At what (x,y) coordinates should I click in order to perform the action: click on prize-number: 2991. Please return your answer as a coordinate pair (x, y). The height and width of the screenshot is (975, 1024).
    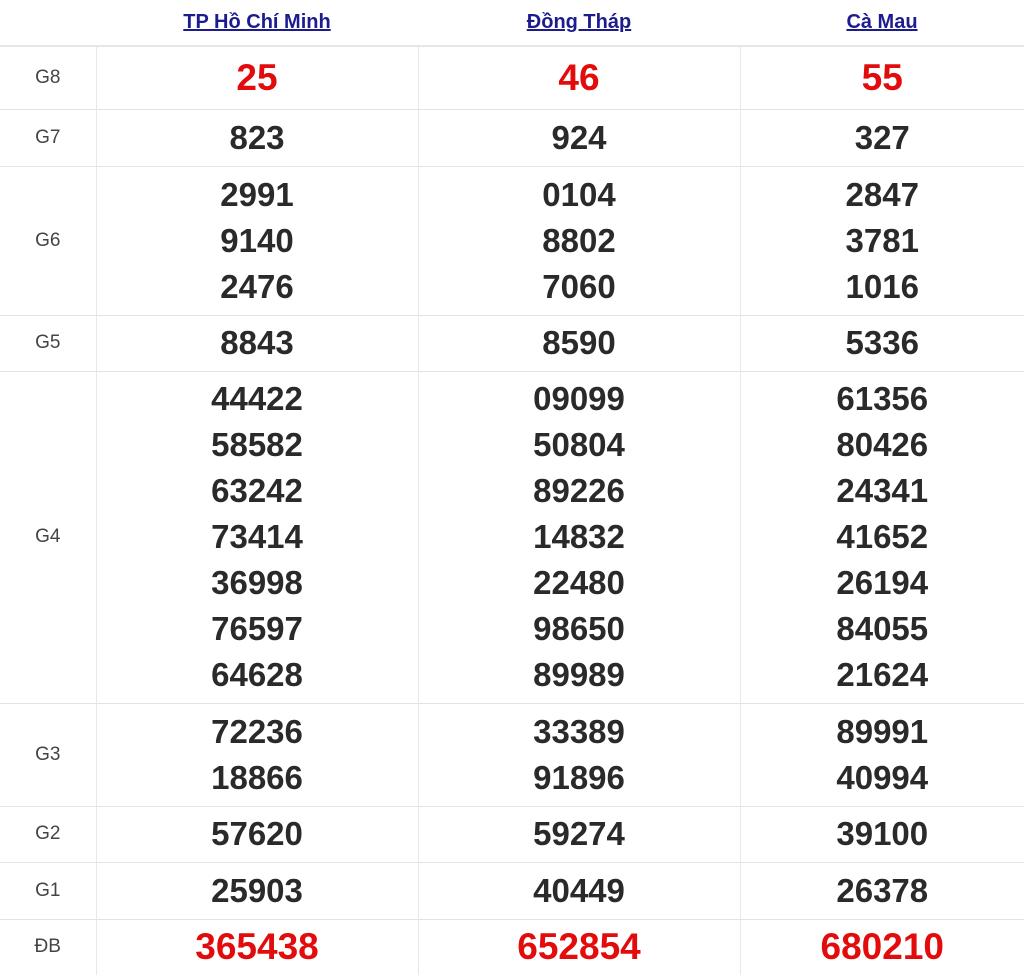
    Looking at the image, I should click on (257, 194).